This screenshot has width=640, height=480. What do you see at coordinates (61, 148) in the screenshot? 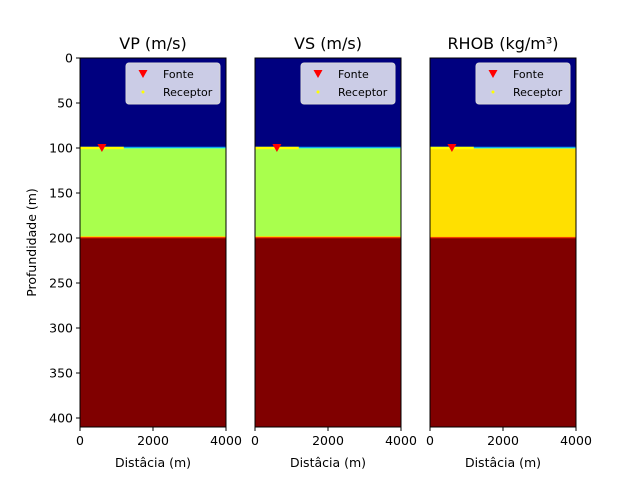
I see `y-tick-label: 100` at bounding box center [61, 148].